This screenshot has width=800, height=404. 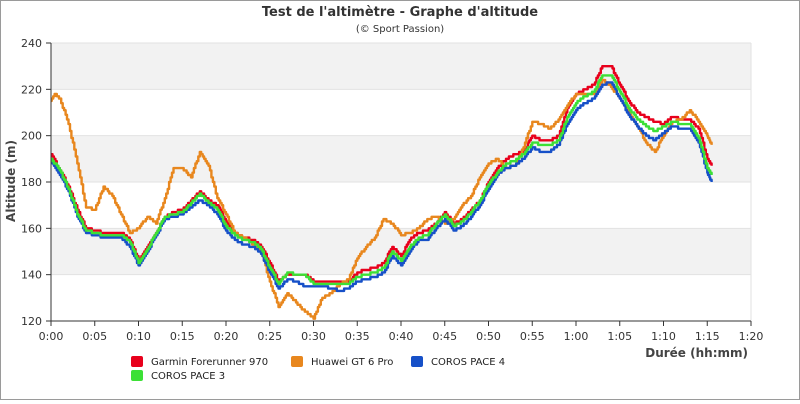 What do you see at coordinates (488, 336) in the screenshot?
I see `x-tick-label: 0:50` at bounding box center [488, 336].